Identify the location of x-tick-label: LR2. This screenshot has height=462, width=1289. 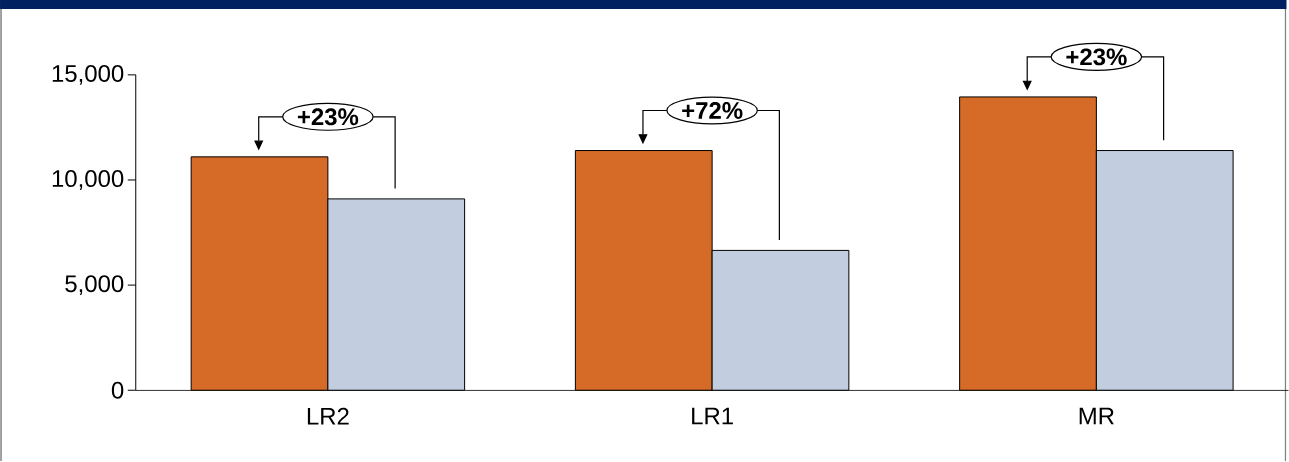
(328, 416).